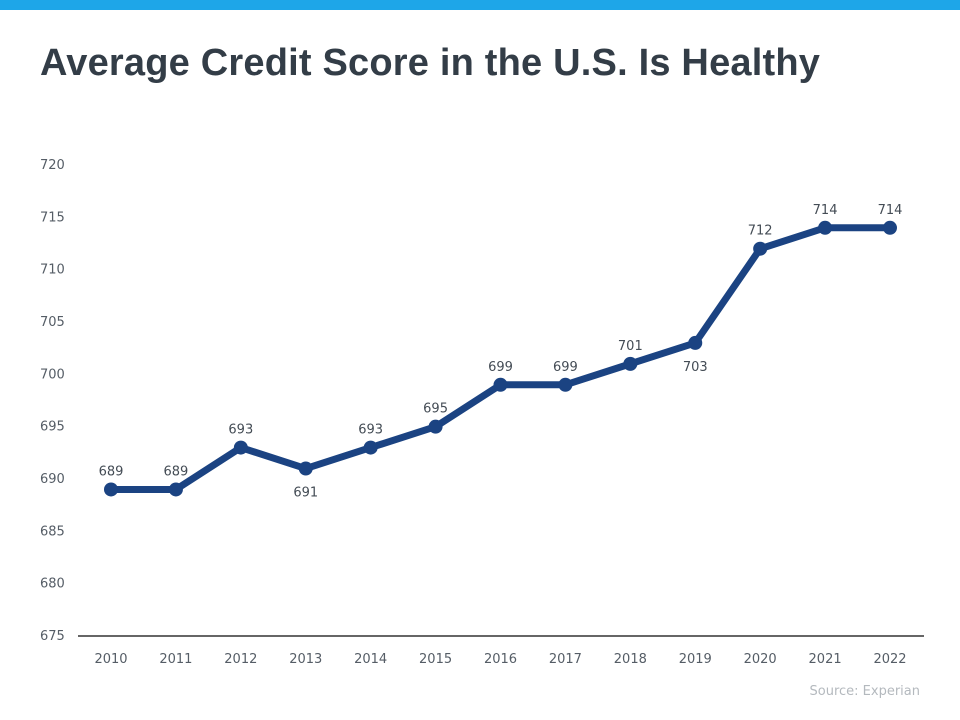  Describe the element at coordinates (760, 659) in the screenshot. I see `x-tick-label: 2020` at that location.